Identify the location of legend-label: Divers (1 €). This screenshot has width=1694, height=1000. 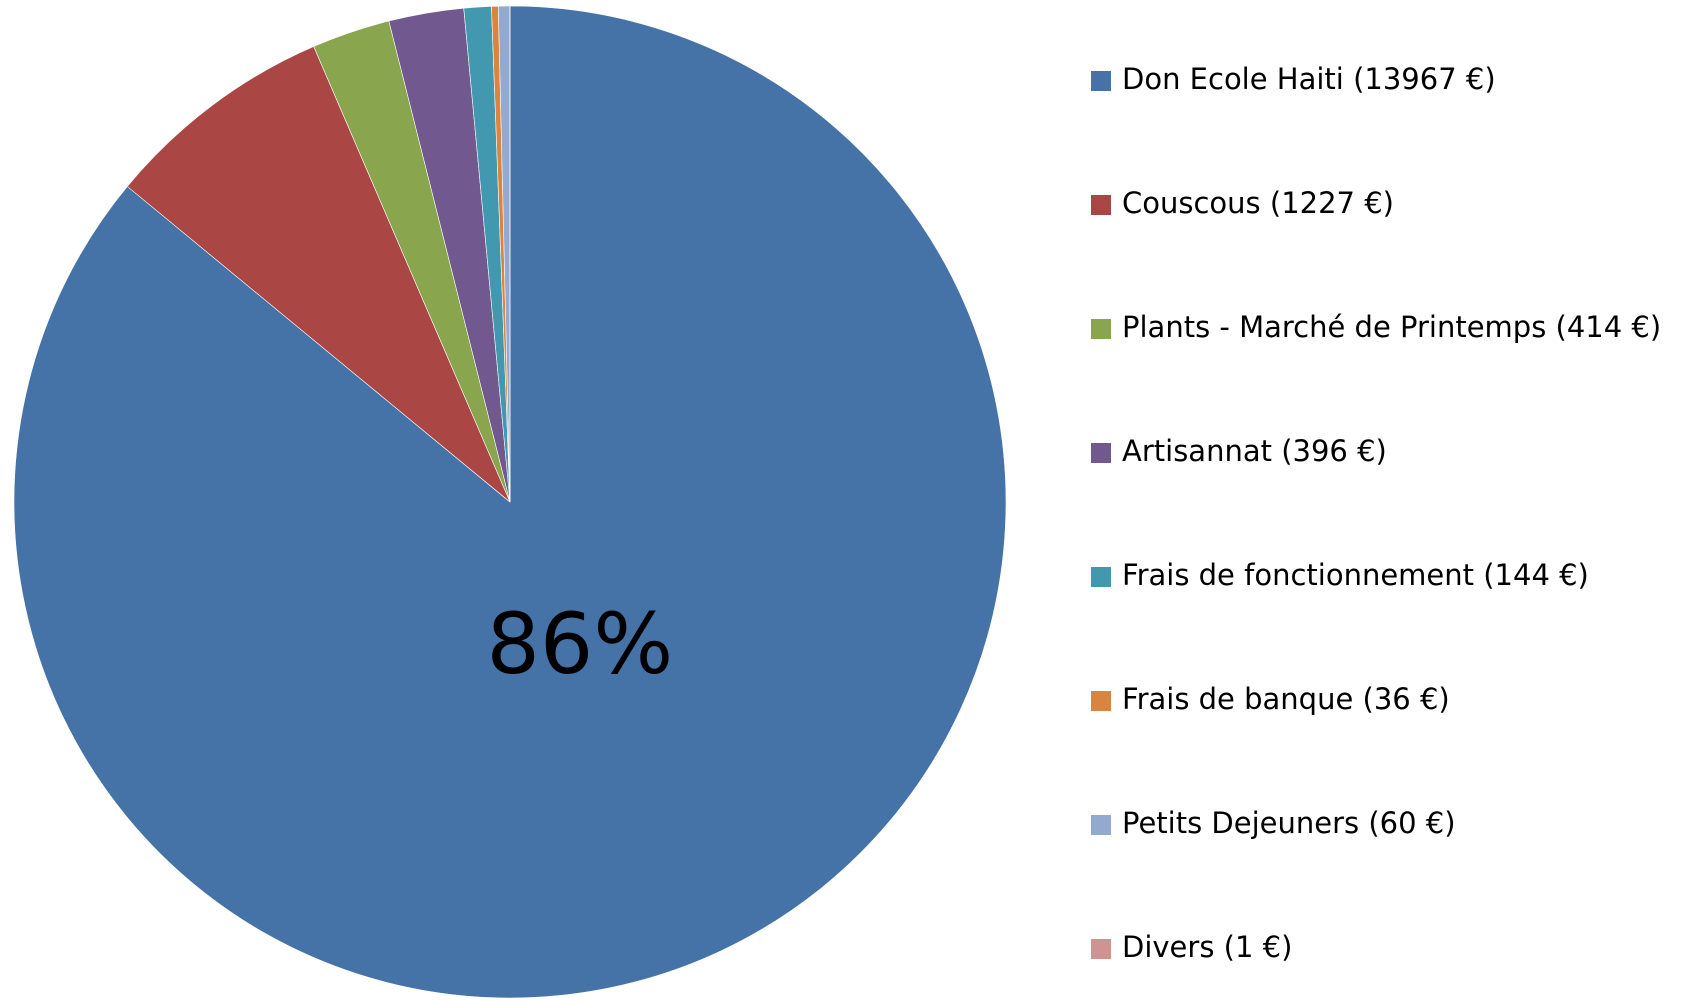
(1207, 947).